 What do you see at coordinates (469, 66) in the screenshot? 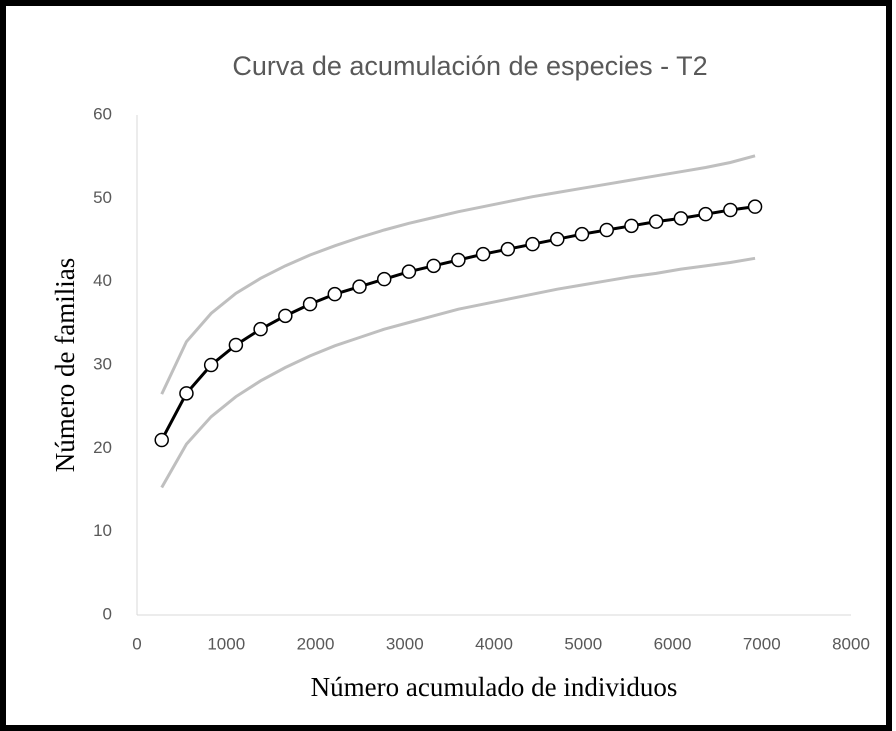
I see `chart-title: Curva de acumulación de especies - T2` at bounding box center [469, 66].